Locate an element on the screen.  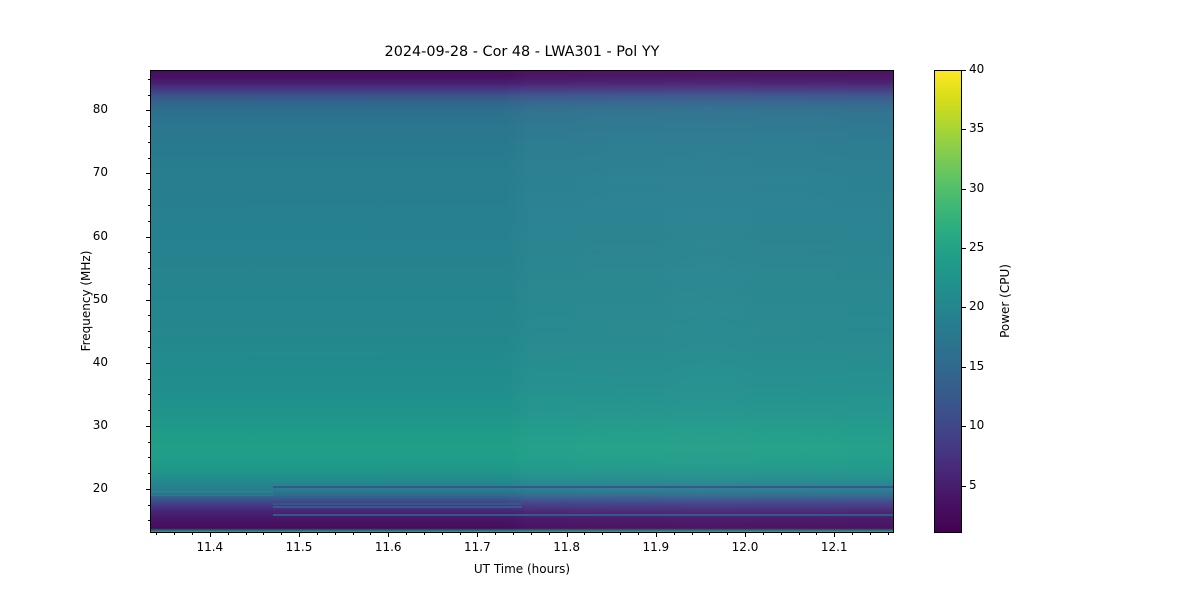
x-tick-label: 11.5 is located at coordinates (299, 547).